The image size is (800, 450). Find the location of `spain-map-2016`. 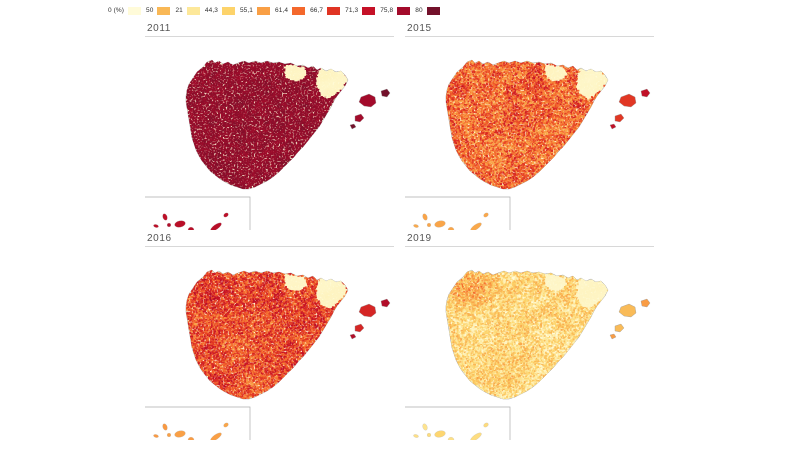

spain-map-2016 is located at coordinates (275, 343).